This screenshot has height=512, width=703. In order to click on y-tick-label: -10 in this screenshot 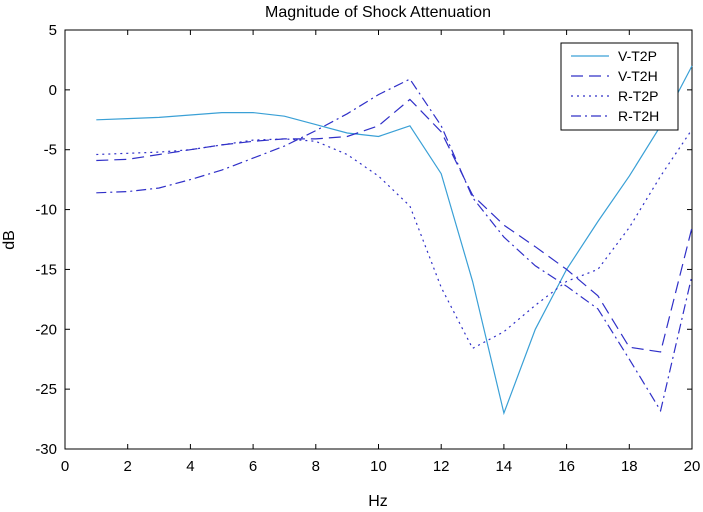, I will do `click(46, 210)`.